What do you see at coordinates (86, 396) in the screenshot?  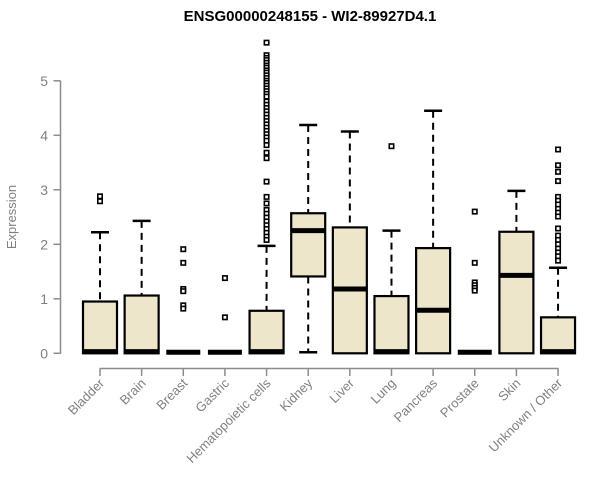 I see `x-tick-label: Bladder` at bounding box center [86, 396].